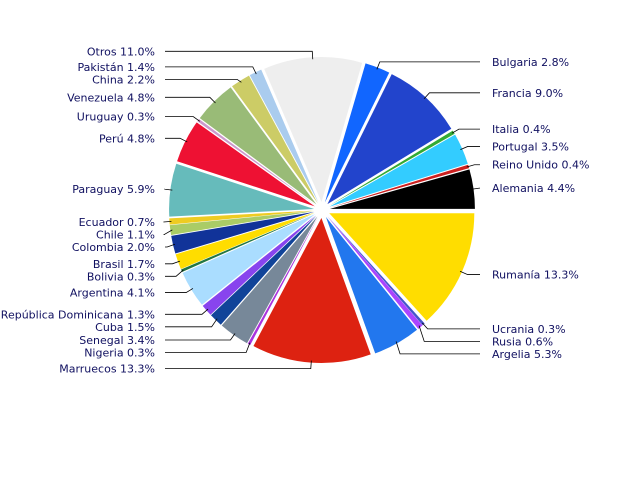  I want to click on label-francia: Francia 9.0%, so click(527, 93).